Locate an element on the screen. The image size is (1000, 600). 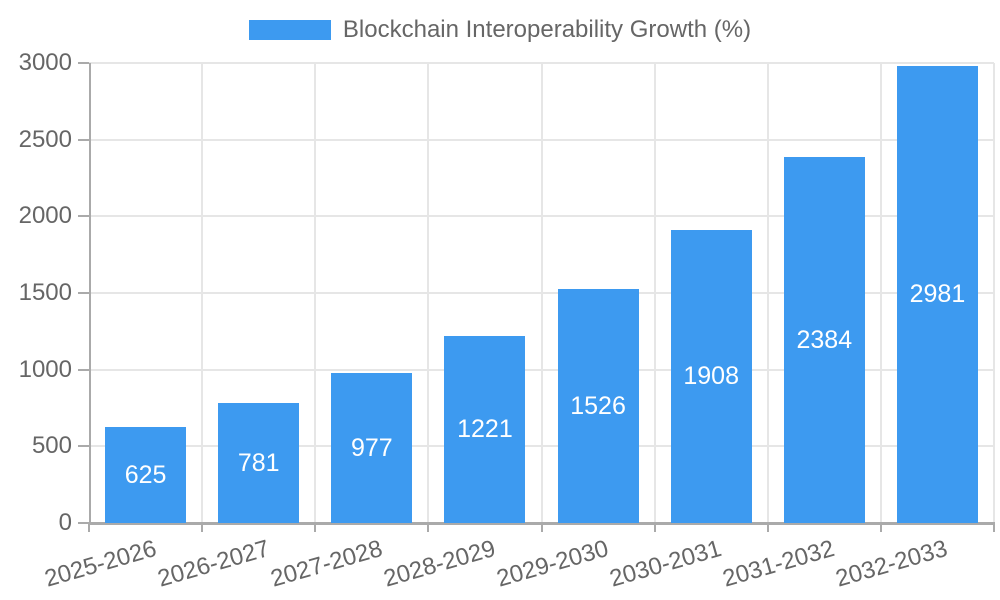
bar-value-label: 1526 is located at coordinates (598, 405).